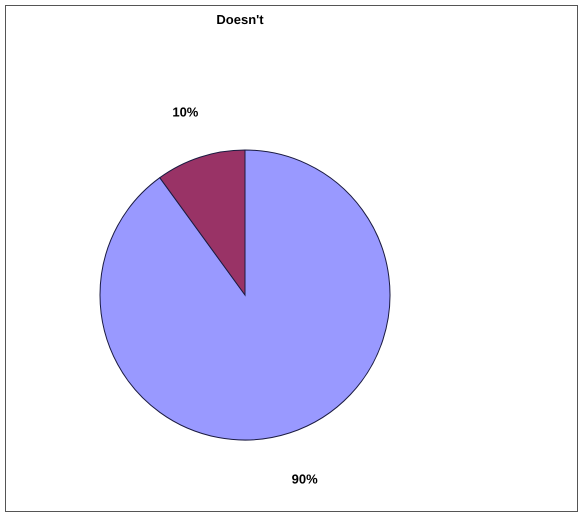  What do you see at coordinates (240, 19) in the screenshot?
I see `chart-title: Doesn't` at bounding box center [240, 19].